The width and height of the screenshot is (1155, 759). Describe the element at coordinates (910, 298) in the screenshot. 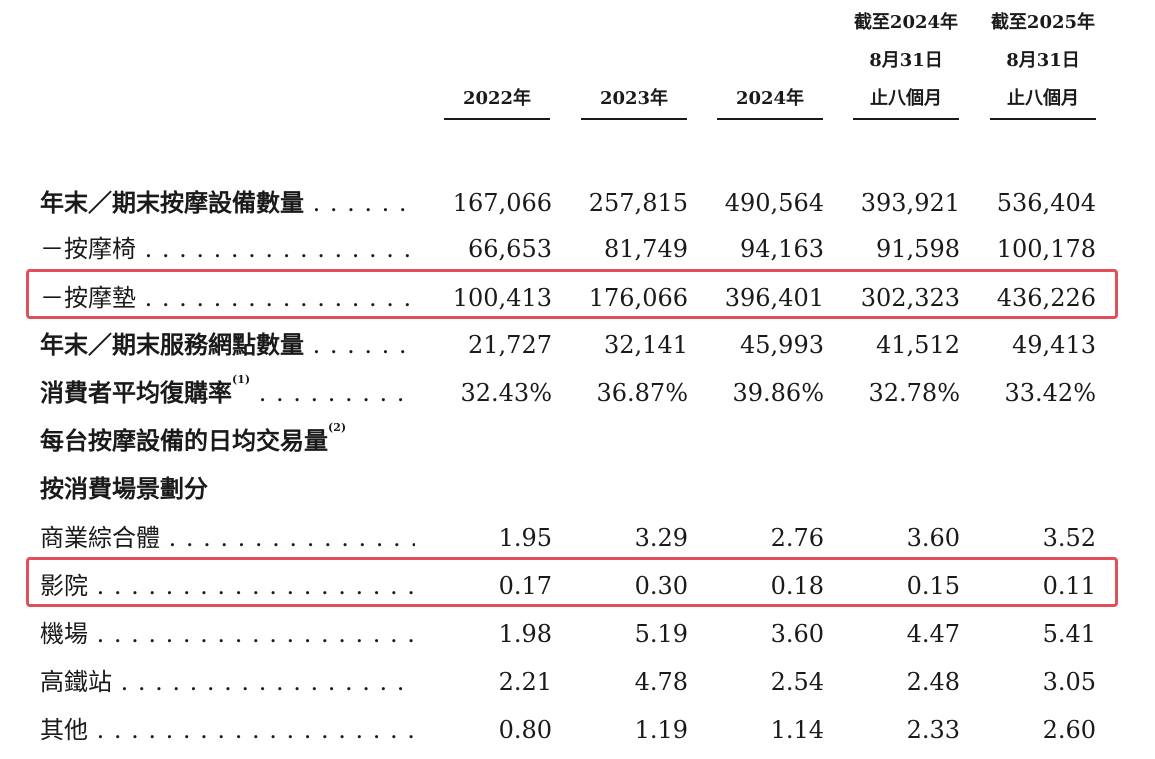

I see `table-cell: 302,323` at that location.